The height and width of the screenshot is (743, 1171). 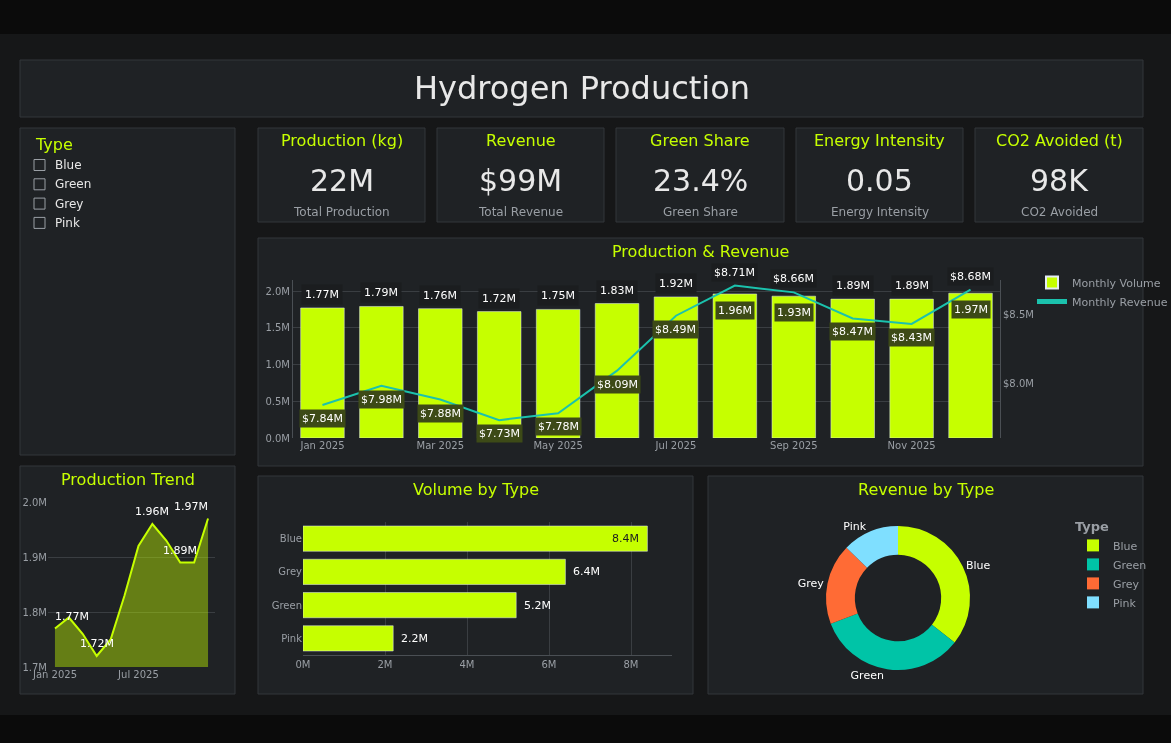 What do you see at coordinates (440, 295) in the screenshot?
I see `data-label: 1.76M` at bounding box center [440, 295].